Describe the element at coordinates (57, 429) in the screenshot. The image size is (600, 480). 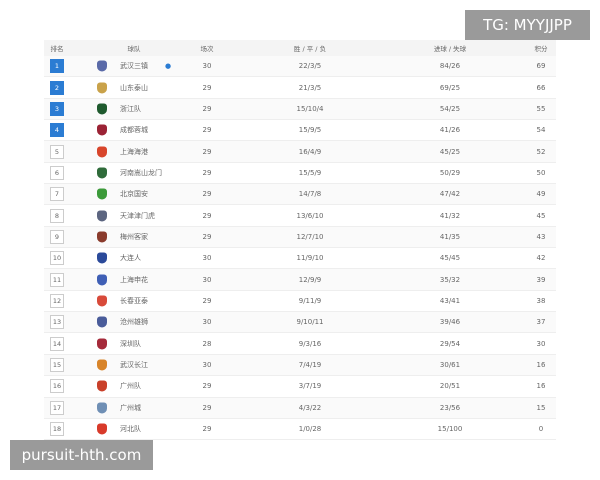
I see `rank-badge: 18` at that location.